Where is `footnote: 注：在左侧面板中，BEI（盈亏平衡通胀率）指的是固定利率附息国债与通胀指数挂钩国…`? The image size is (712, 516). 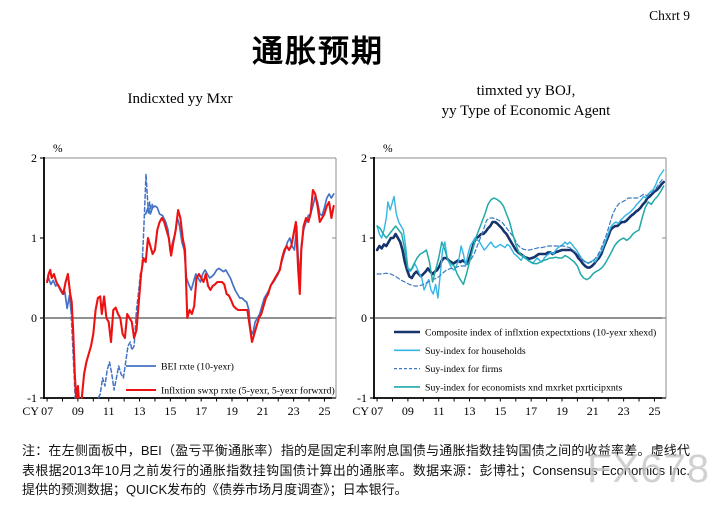 footnote: 注：在左侧面板中，BEI（盈亏平衡通胀率）指的是固定利率附息国债与通胀指数挂钩国… is located at coordinates (356, 470).